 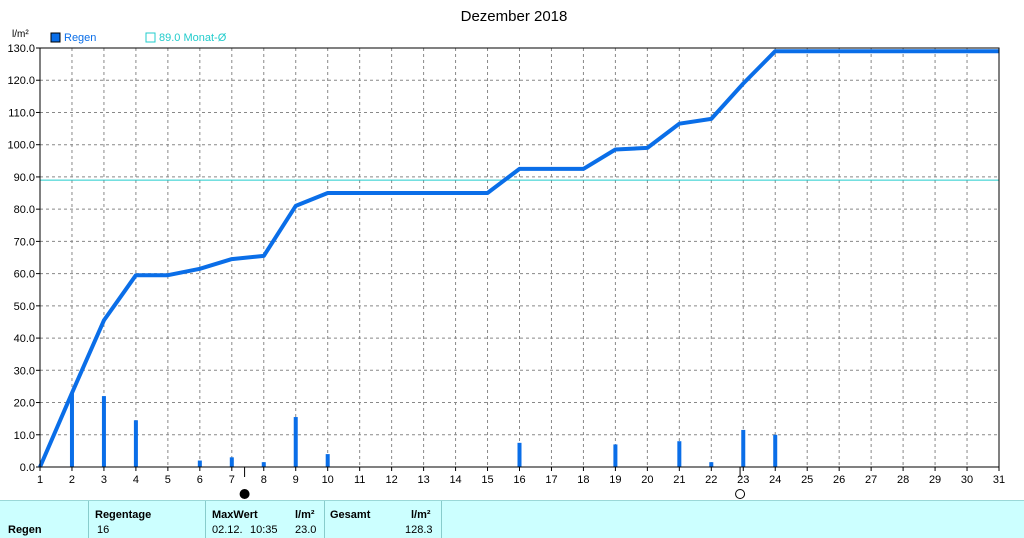 I want to click on x-tick-label: 16, so click(x=519, y=480).